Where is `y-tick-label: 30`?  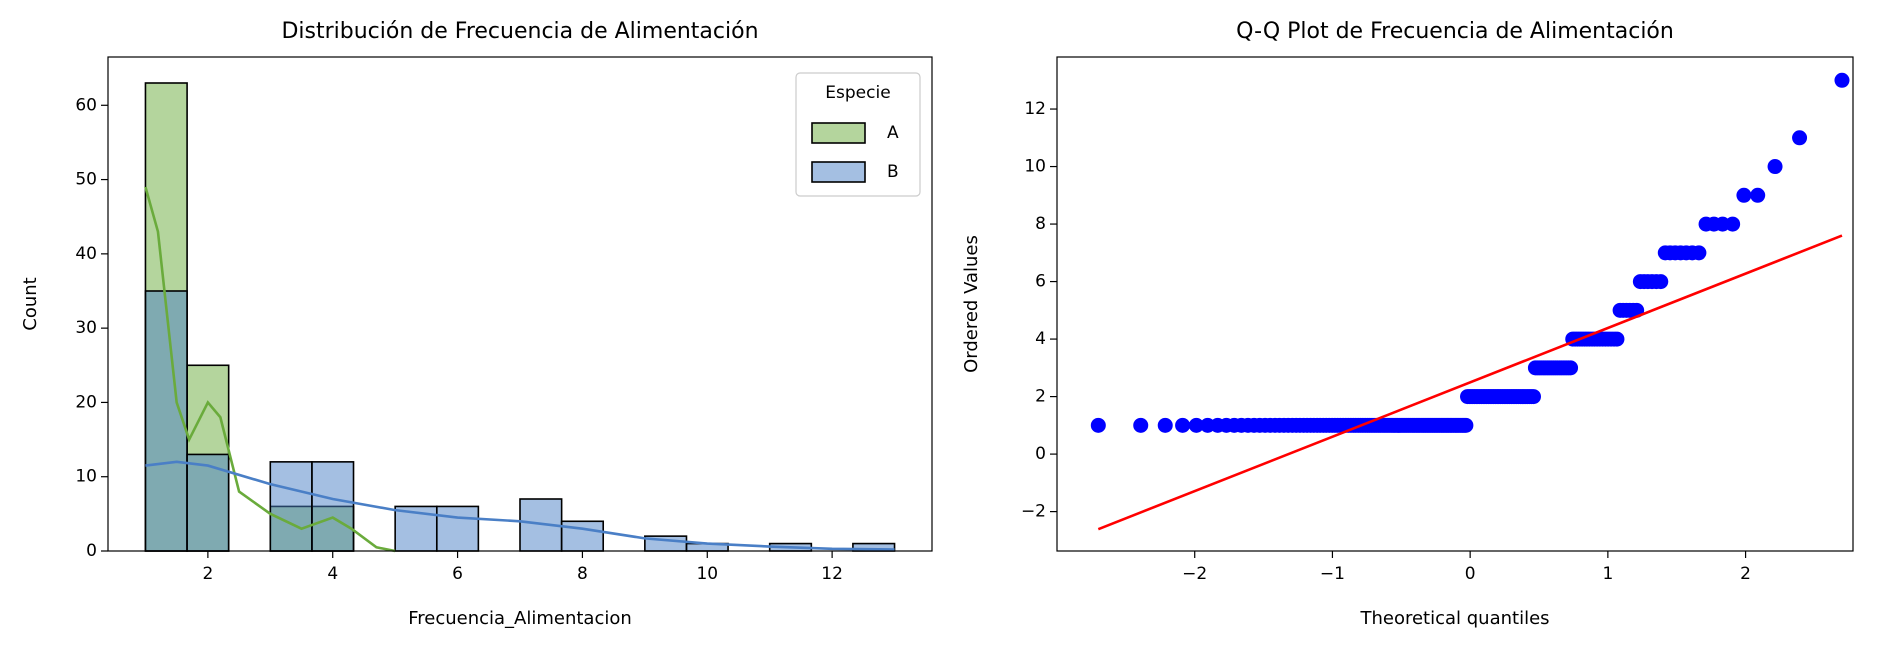
y-tick-label: 30 is located at coordinates (86, 328).